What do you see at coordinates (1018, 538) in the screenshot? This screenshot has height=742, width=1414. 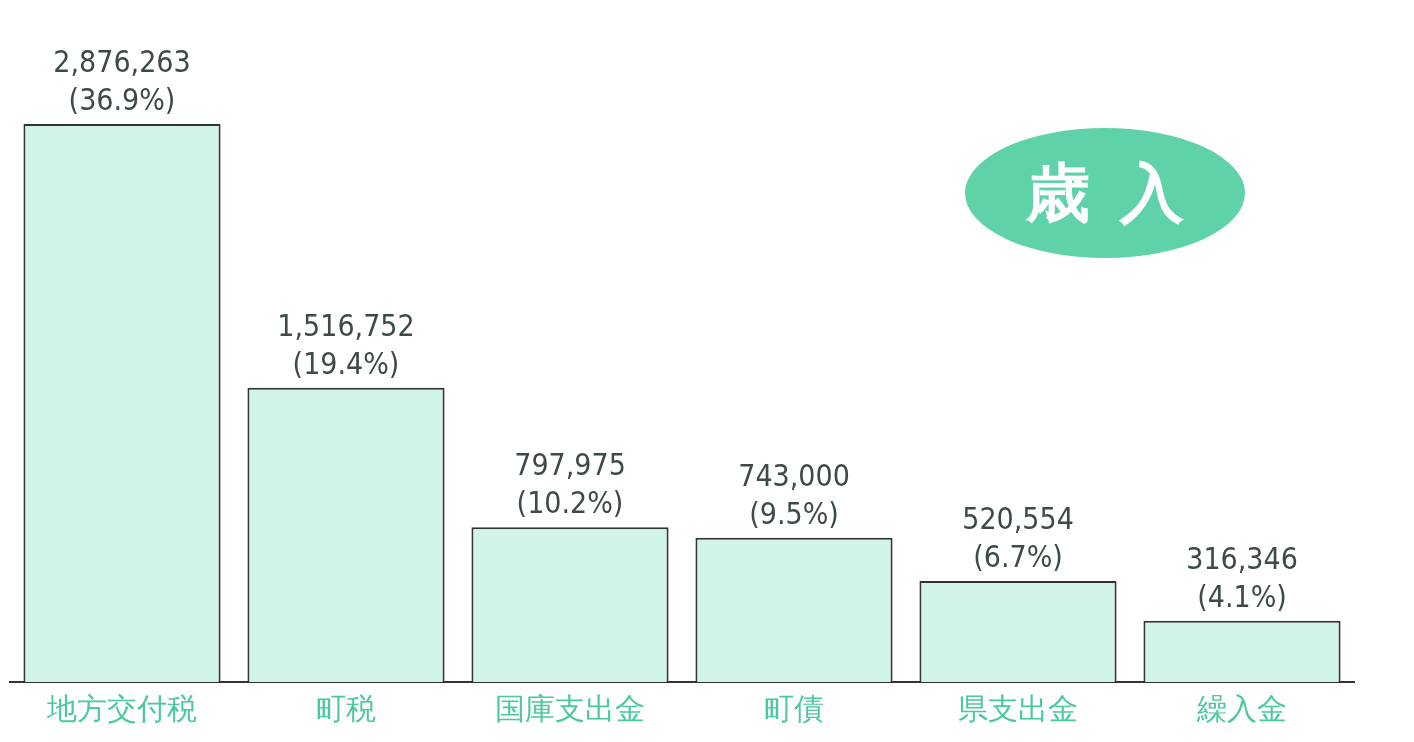 I see `data-label: 520,554 (6.7%)` at bounding box center [1018, 538].